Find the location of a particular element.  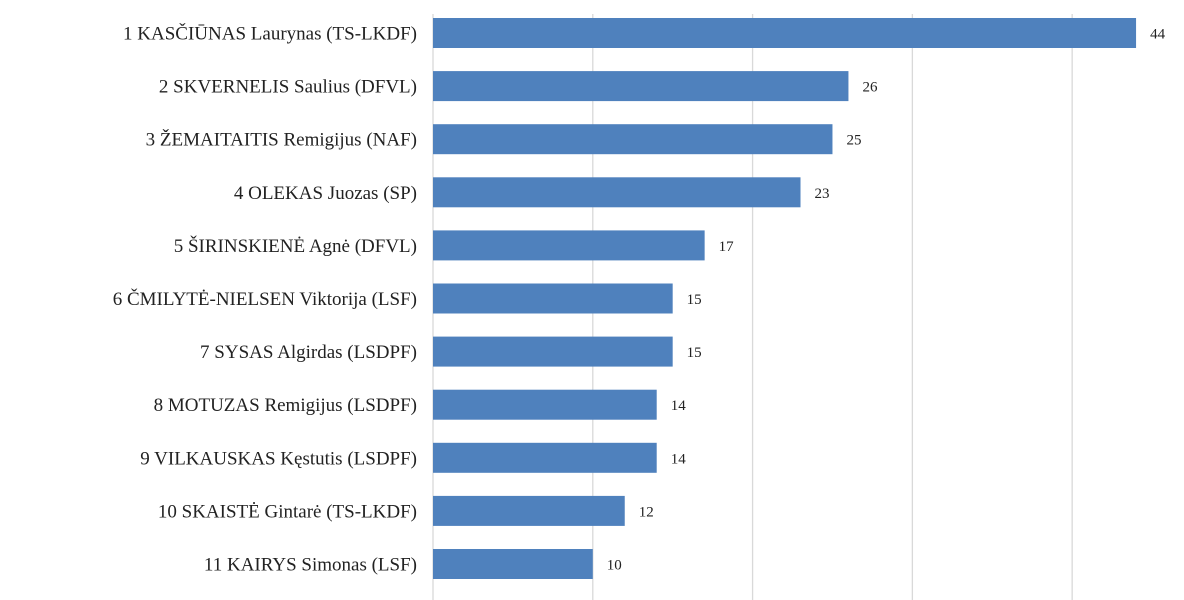

data-label: 26 is located at coordinates (870, 88).